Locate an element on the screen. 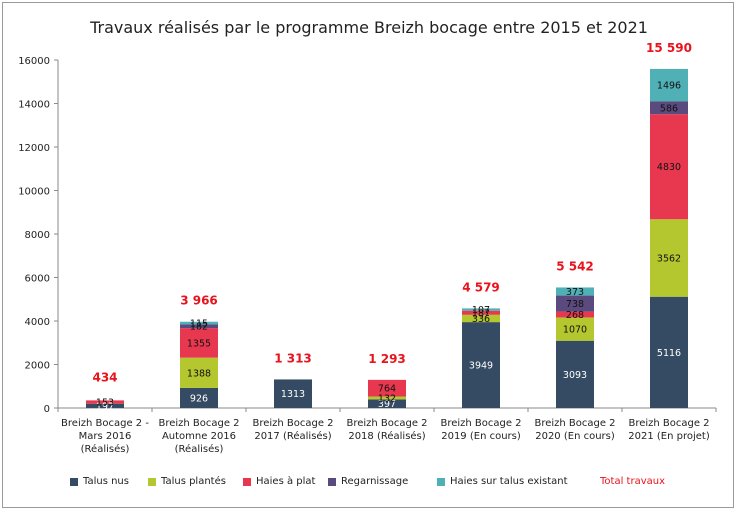 The height and width of the screenshot is (512, 738). segment-value-label: 3949 is located at coordinates (481, 366).